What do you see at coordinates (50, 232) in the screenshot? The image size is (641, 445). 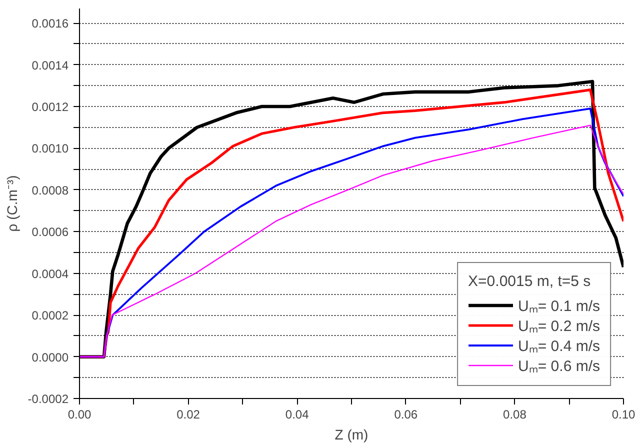 I see `y-tick-label: 0.0006` at bounding box center [50, 232].